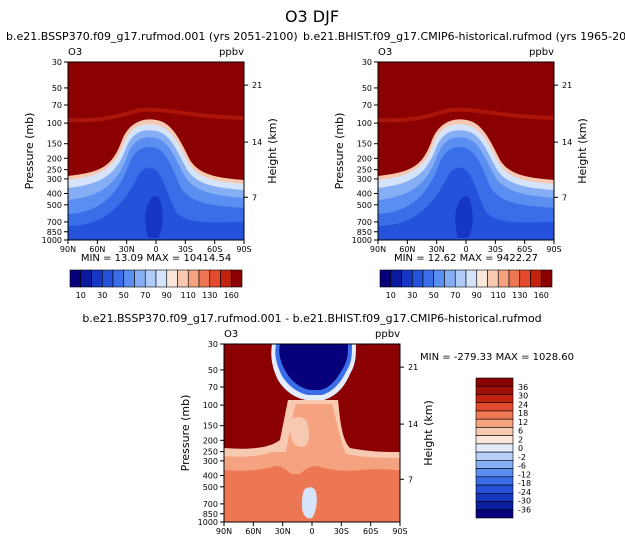 This screenshot has height=543, width=625. What do you see at coordinates (541, 295) in the screenshot?
I see `colorbar-label: 160` at bounding box center [541, 295].